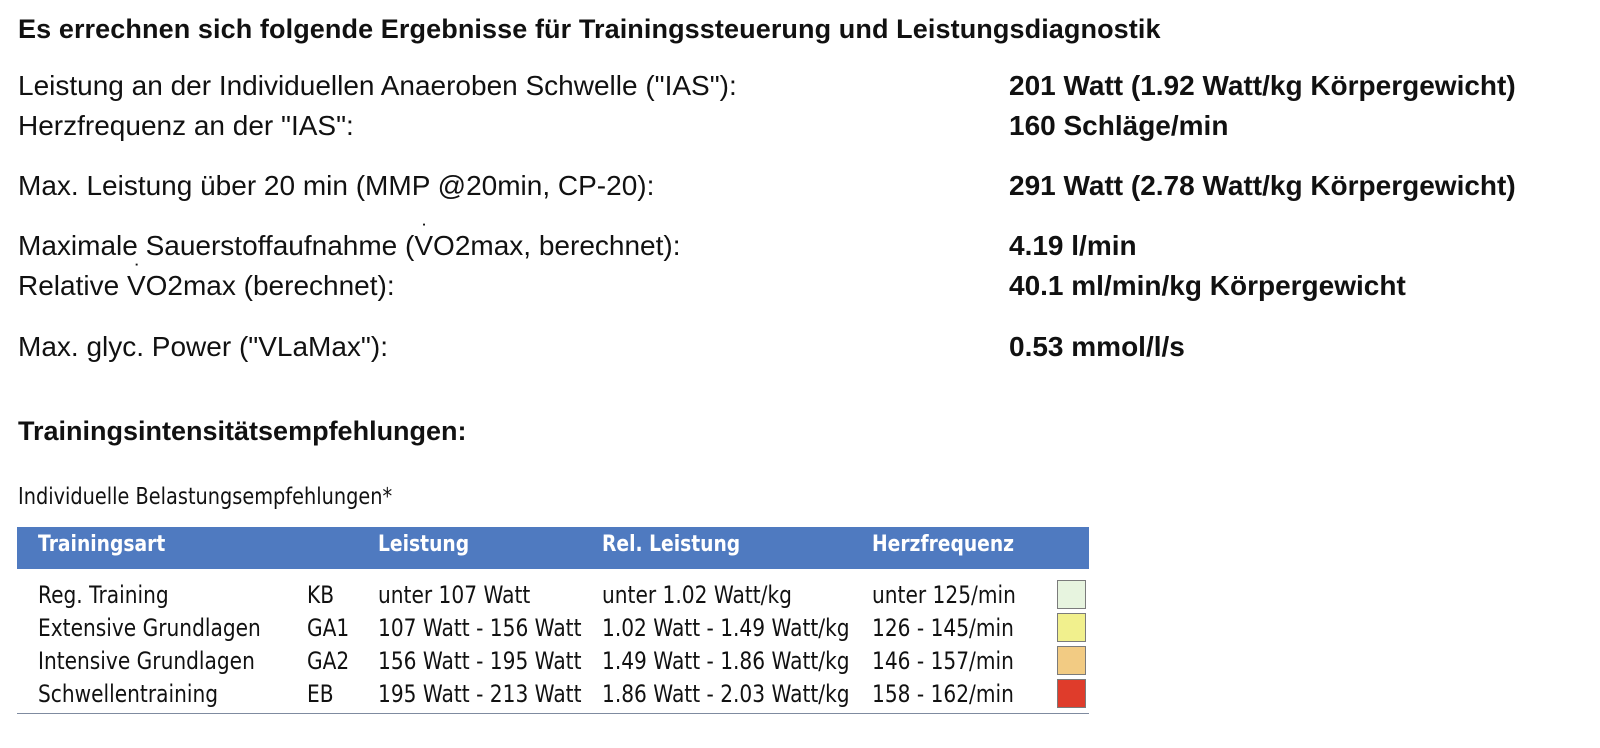 This screenshot has height=748, width=1600. Describe the element at coordinates (102, 544) in the screenshot. I see `column-header-trainingsart: Trainingsart` at that location.